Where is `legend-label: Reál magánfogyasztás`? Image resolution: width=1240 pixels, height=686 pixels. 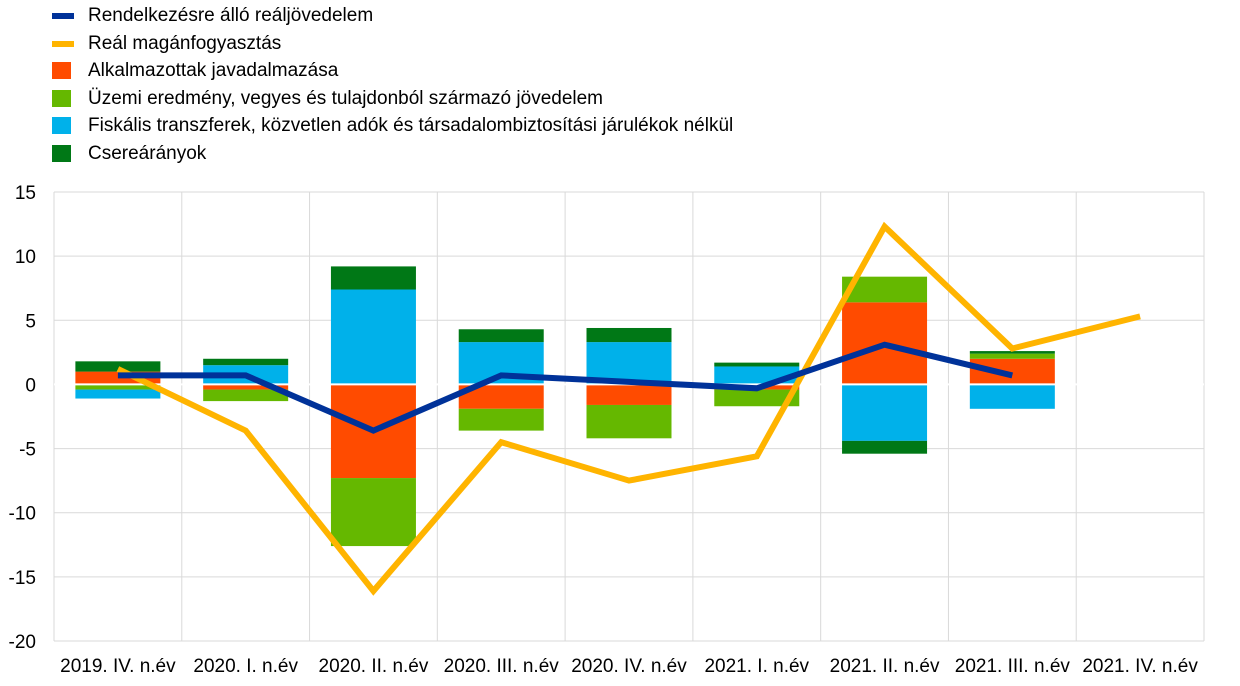
legend-label: Reál magánfogyasztás is located at coordinates (185, 43).